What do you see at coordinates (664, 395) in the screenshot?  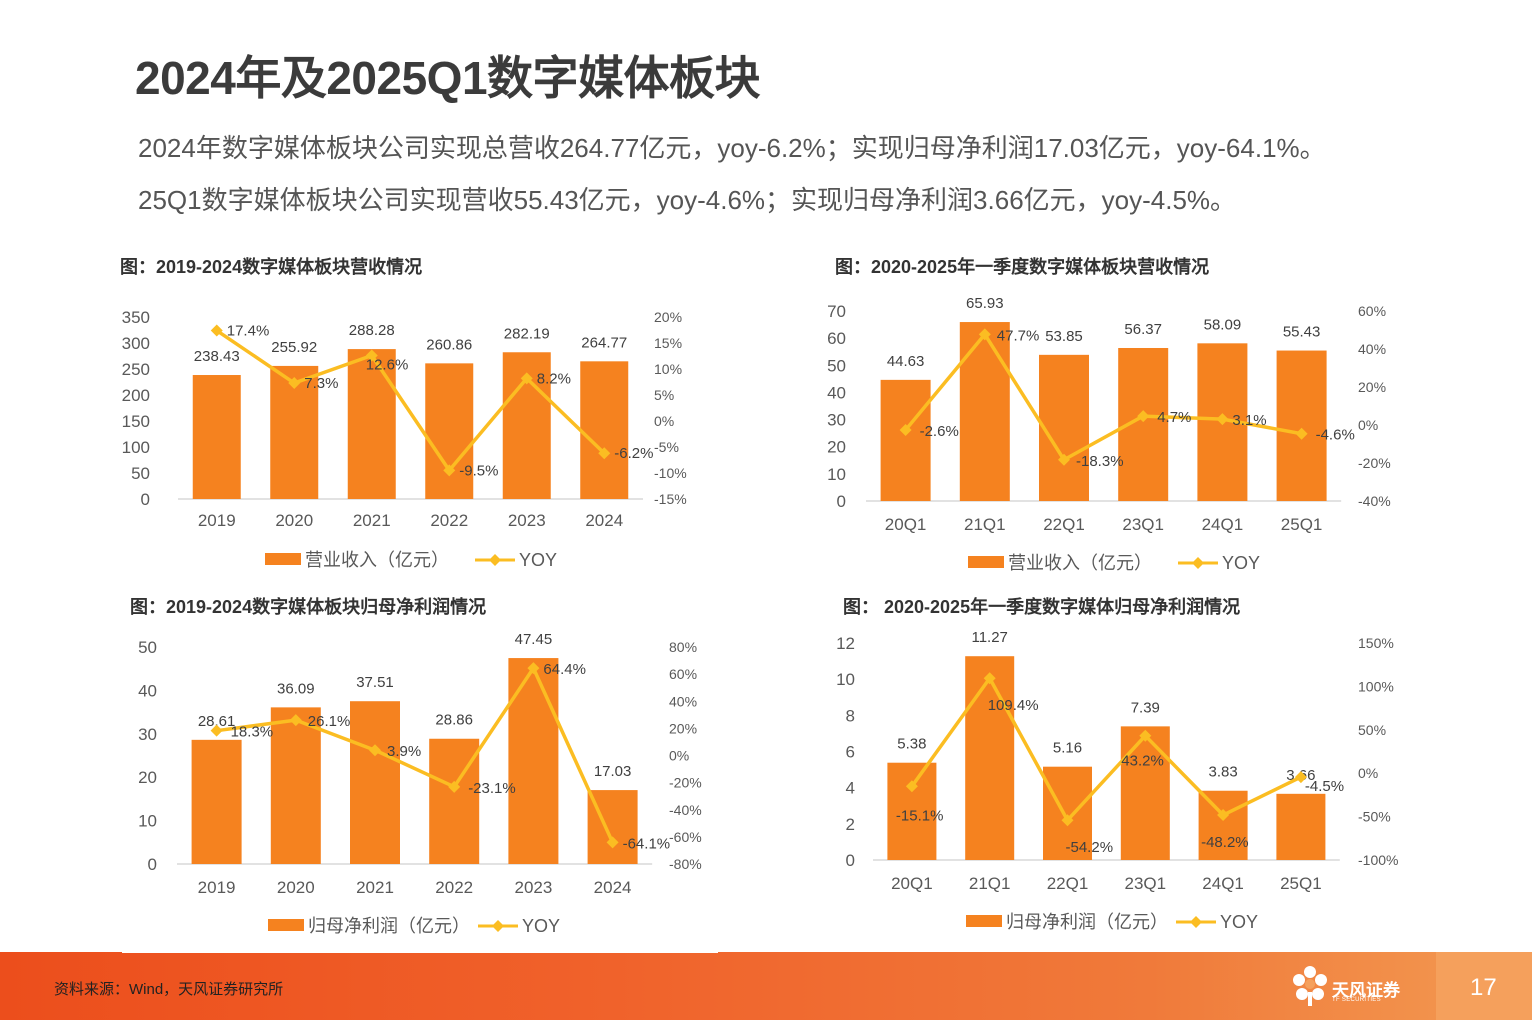 I see `y2-tick-label: 5%` at bounding box center [664, 395].